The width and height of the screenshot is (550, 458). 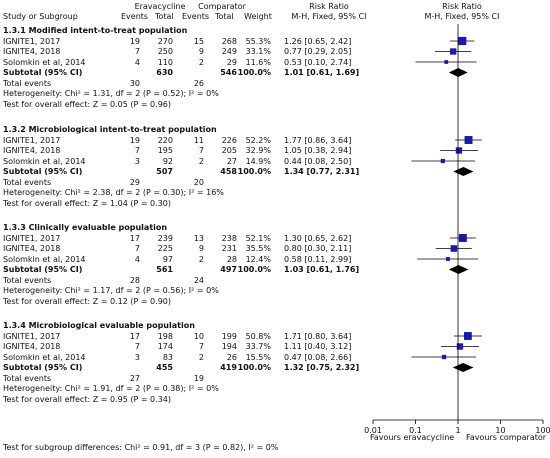 What do you see at coordinates (137, 346) in the screenshot?
I see `events-eravacycline: 7` at bounding box center [137, 346].